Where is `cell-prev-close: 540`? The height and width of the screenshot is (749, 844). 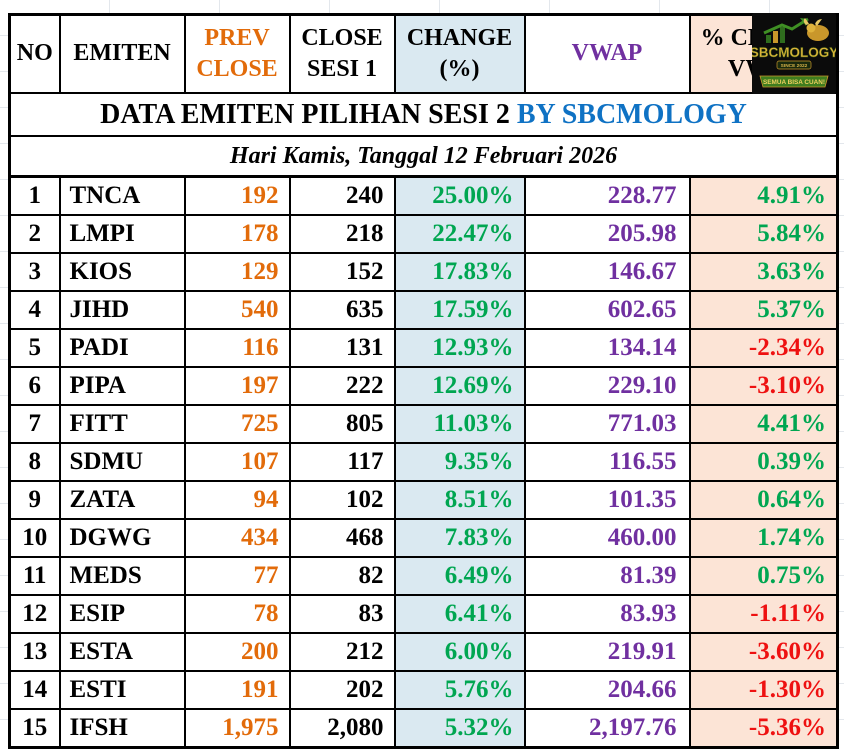
cell-prev-close: 540 is located at coordinates (237, 310).